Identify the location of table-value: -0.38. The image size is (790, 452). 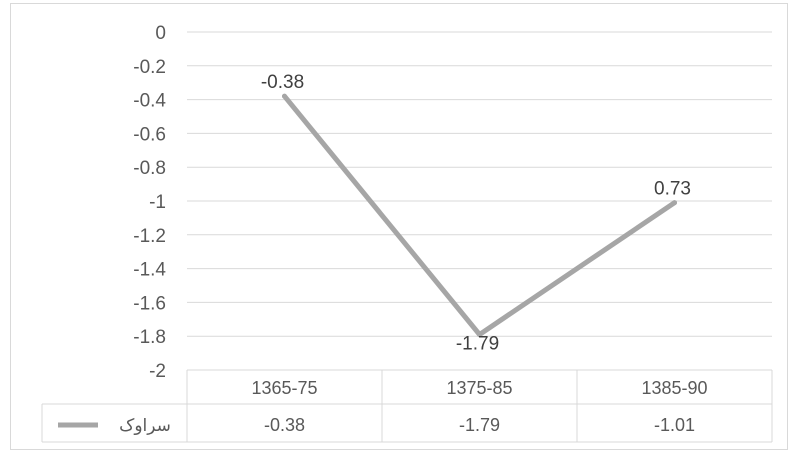
(284, 425).